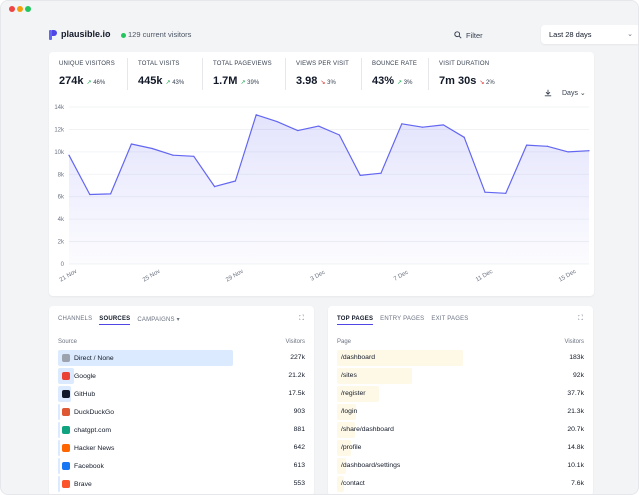 This screenshot has height=495, width=639. What do you see at coordinates (574, 93) in the screenshot?
I see `interval-select: Days ⌄` at bounding box center [574, 93].